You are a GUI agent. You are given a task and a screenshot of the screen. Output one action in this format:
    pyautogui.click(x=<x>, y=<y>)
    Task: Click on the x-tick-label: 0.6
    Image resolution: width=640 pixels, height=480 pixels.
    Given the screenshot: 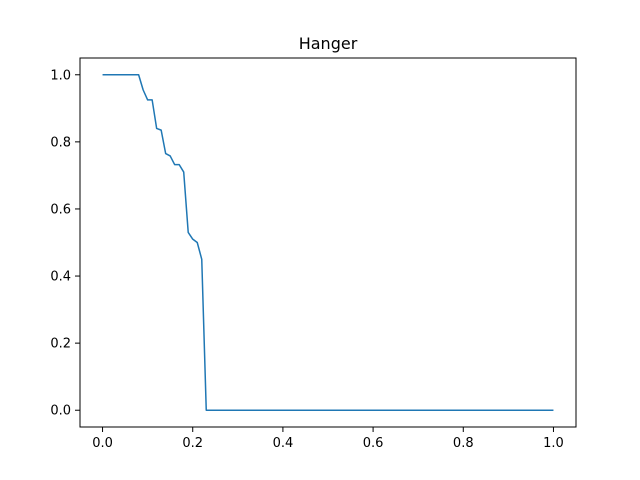 What is the action you would take?
    pyautogui.click(x=373, y=443)
    